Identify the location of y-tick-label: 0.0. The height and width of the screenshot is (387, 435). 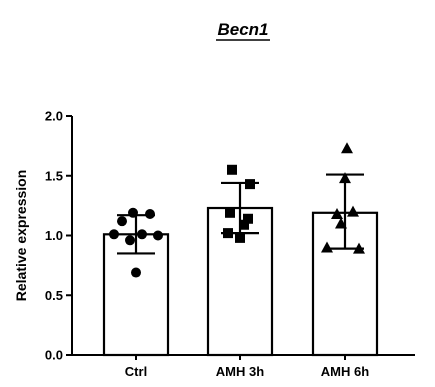
(54, 355).